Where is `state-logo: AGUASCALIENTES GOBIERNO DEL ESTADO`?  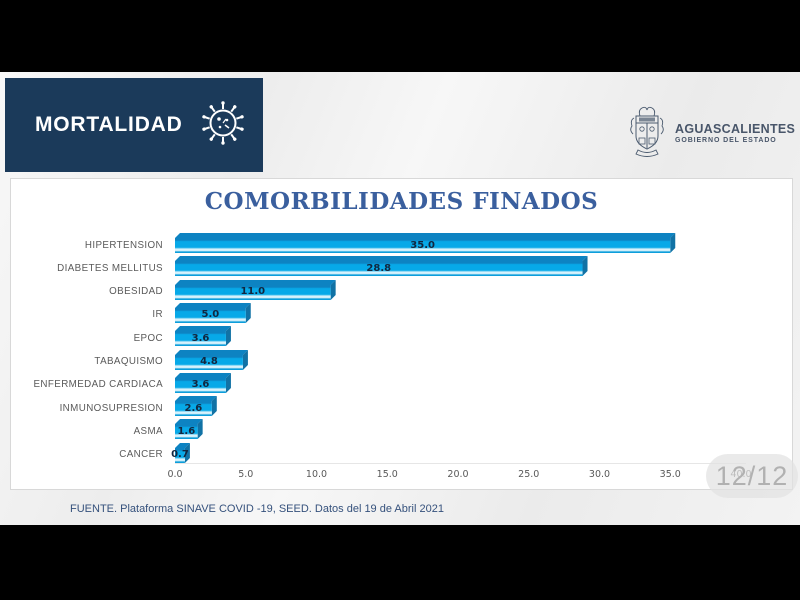
state-logo: AGUASCALIENTES GOBIERNO DEL ESTADO is located at coordinates (710, 132).